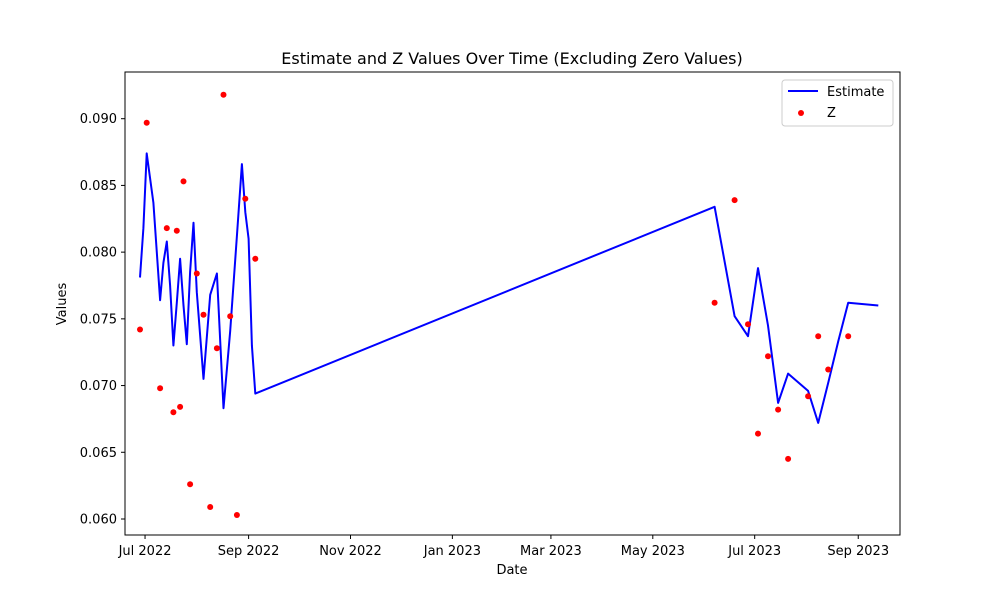  What do you see at coordinates (98, 386) in the screenshot?
I see `y-tick-label: 0.070` at bounding box center [98, 386].